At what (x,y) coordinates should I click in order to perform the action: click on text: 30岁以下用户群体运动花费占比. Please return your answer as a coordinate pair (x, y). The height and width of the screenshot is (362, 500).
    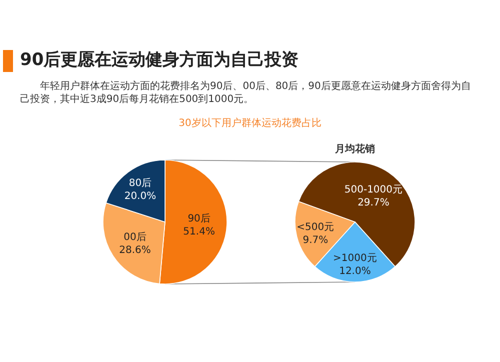
    Looking at the image, I should click on (250, 123).